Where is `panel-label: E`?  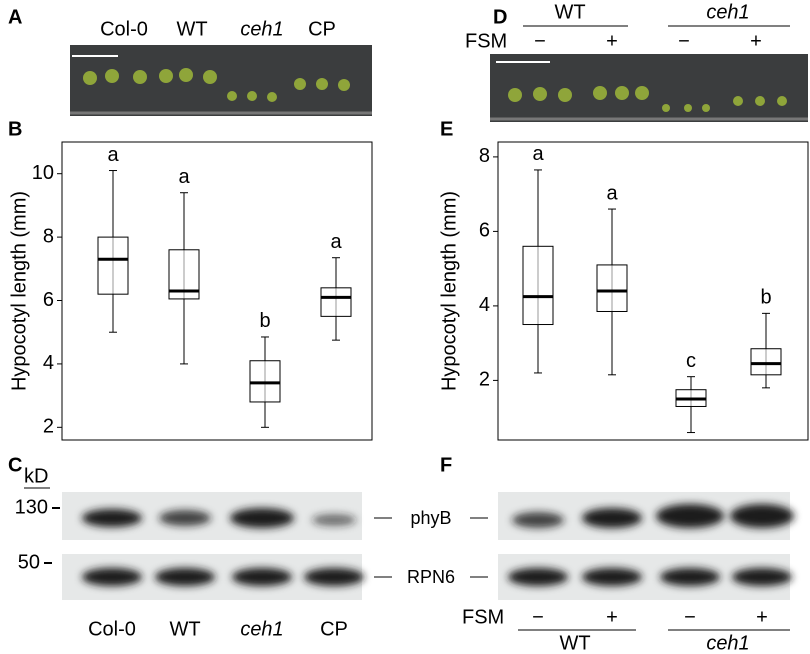
panel-label: E is located at coordinates (446, 129).